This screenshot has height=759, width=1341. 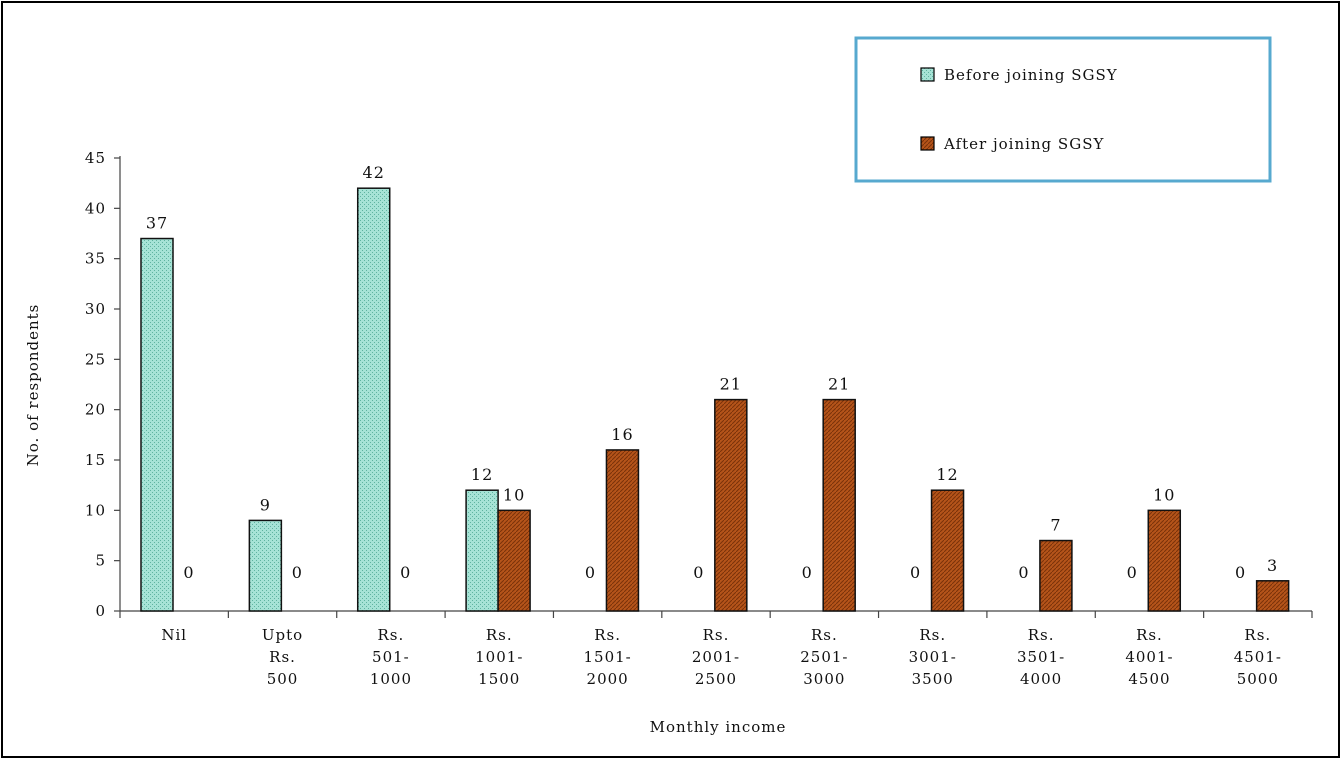 What do you see at coordinates (282, 657) in the screenshot?
I see `x-tick-label: Upto Rs. 500` at bounding box center [282, 657].